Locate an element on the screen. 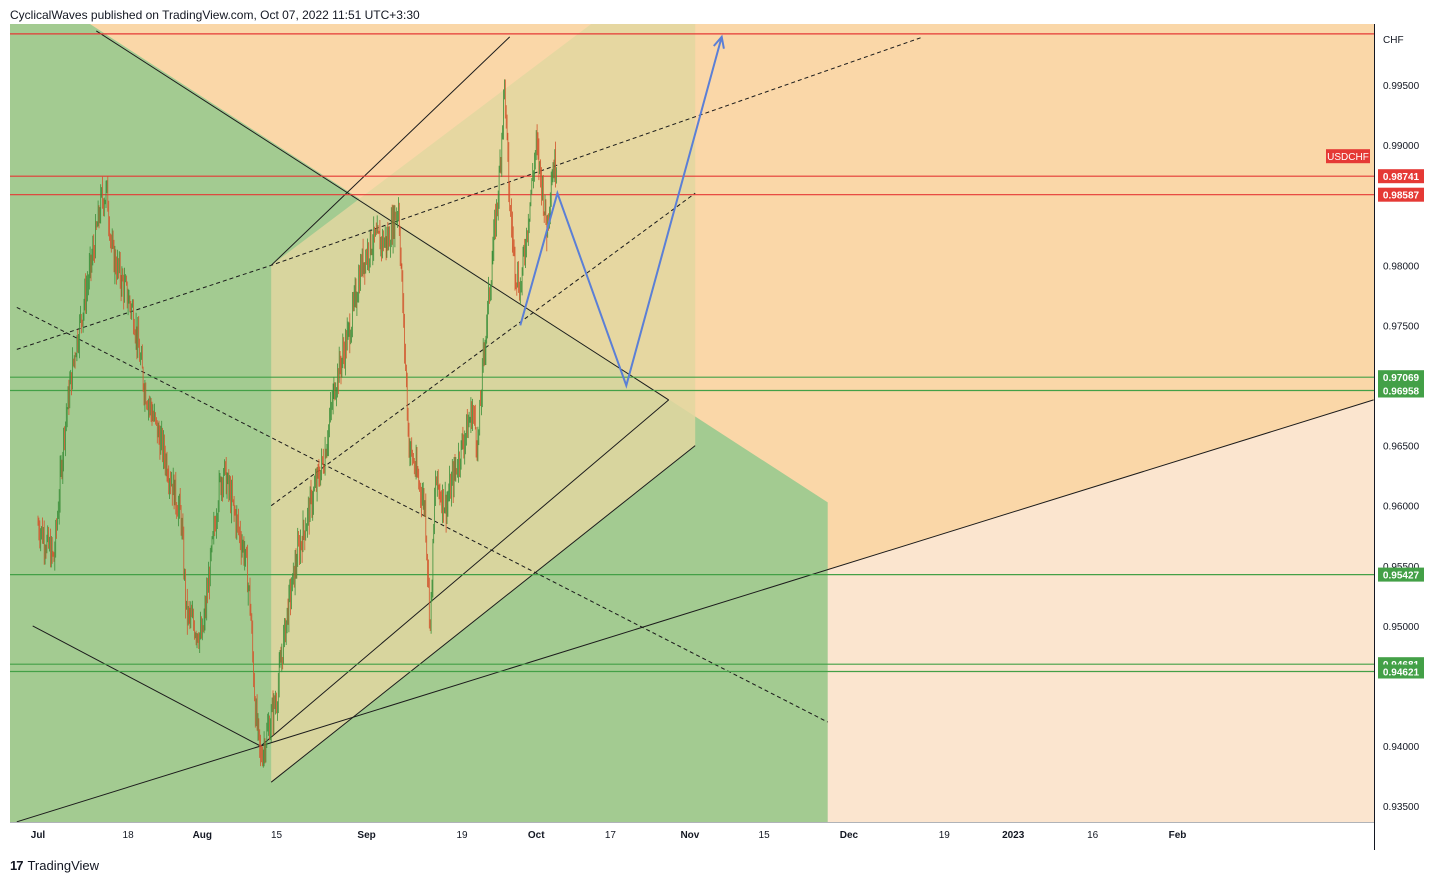  y-tick-label: 0.94000 is located at coordinates (1401, 747).